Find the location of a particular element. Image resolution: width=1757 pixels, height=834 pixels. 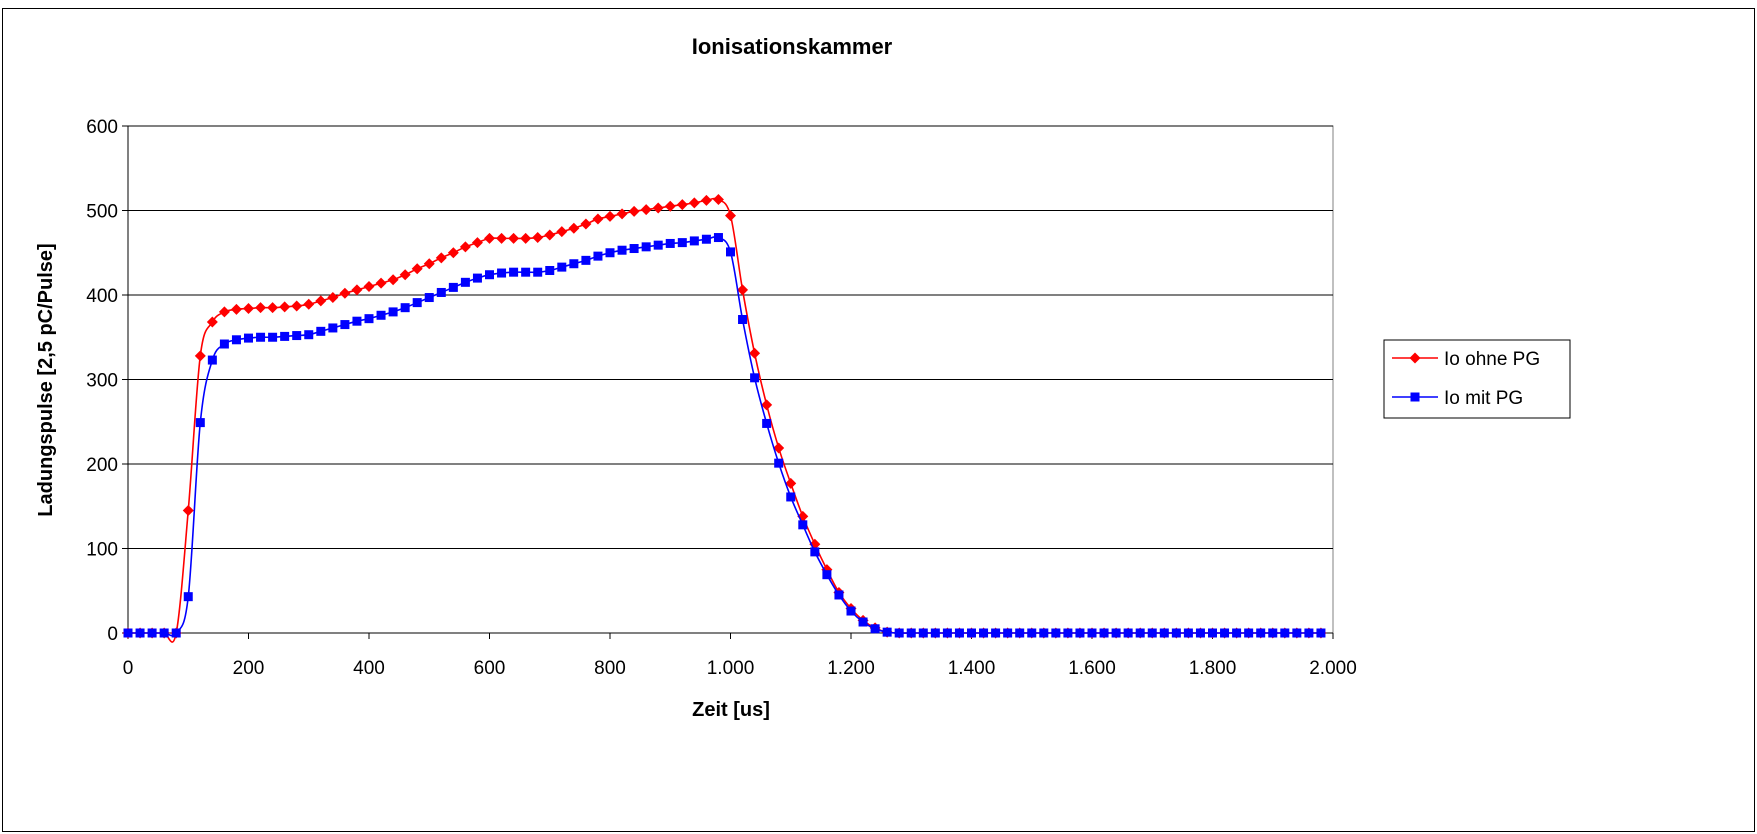

x-tick-label: 200 is located at coordinates (249, 668).